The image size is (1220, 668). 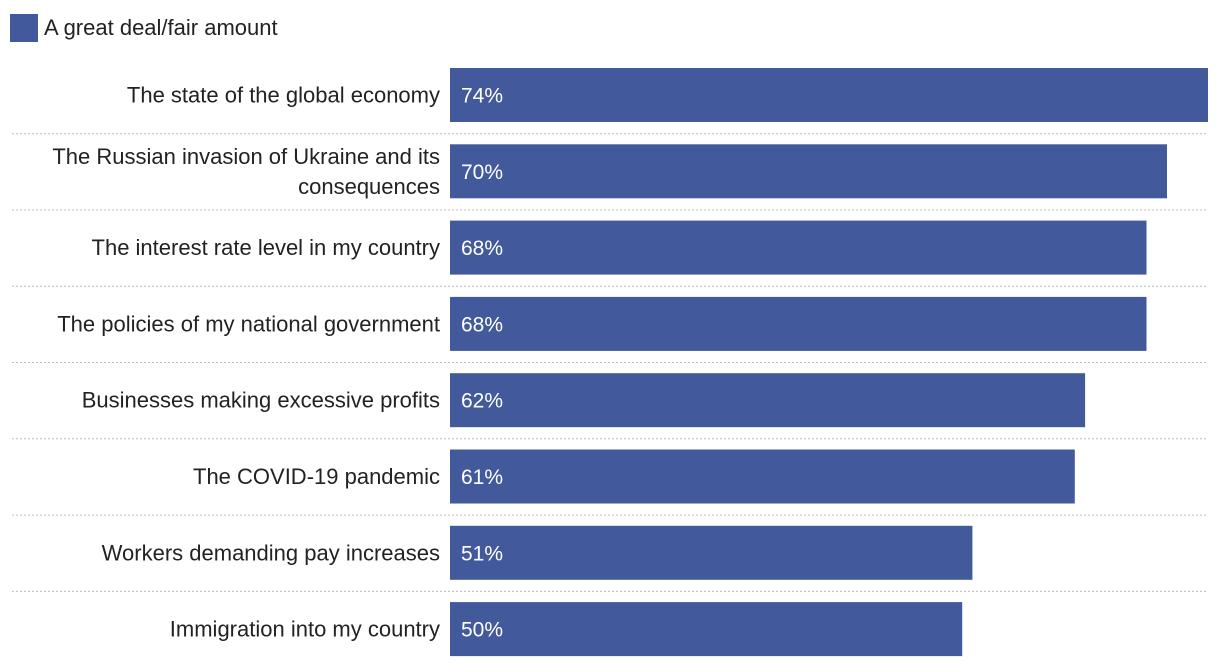 I want to click on category-label: Workers demanding pay increases, so click(x=271, y=552).